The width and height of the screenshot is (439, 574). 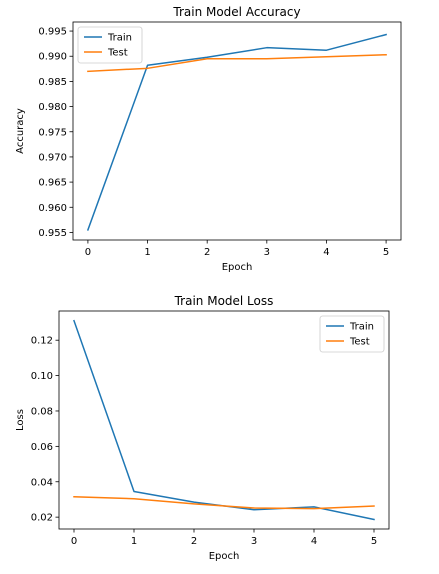 I want to click on chart-title: Train Model Accuracy, so click(x=236, y=12).